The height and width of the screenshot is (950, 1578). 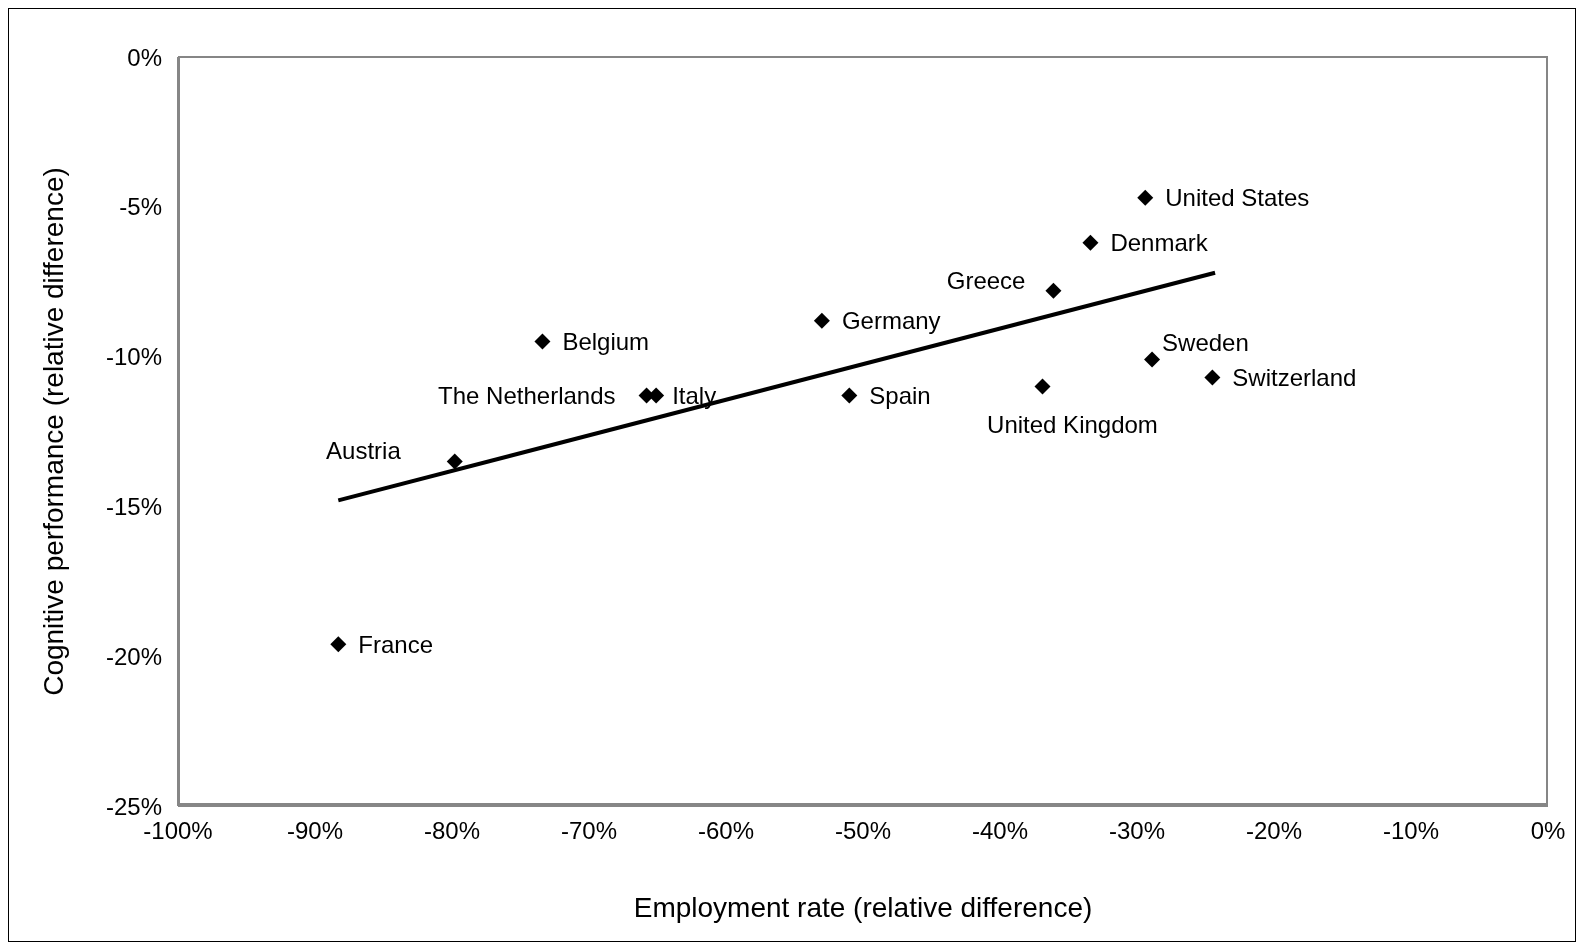 I want to click on x-tick-label: -20%, so click(x=1274, y=831).